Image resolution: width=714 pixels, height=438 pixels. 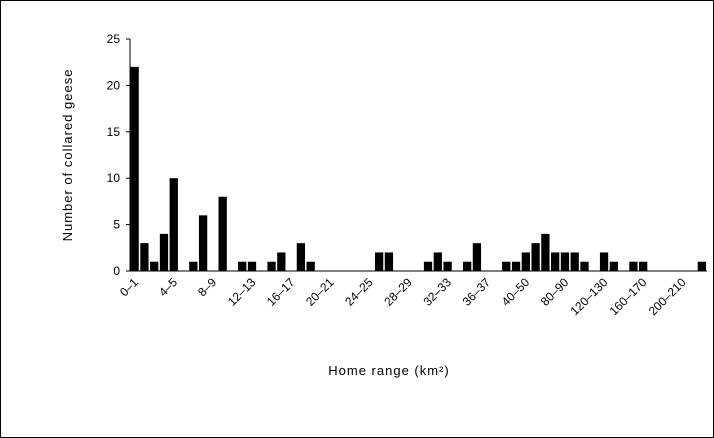 What do you see at coordinates (359, 292) in the screenshot?
I see `x-tick-label: 24–25` at bounding box center [359, 292].